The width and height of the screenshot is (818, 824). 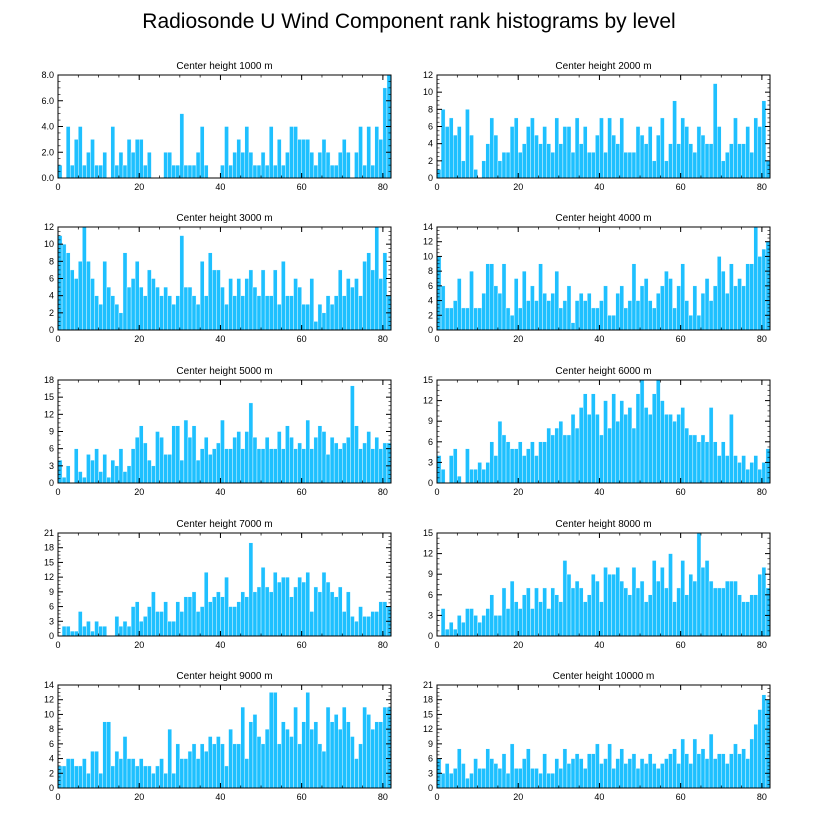 What do you see at coordinates (430, 615) in the screenshot?
I see `y-tick-label: 3` at bounding box center [430, 615].